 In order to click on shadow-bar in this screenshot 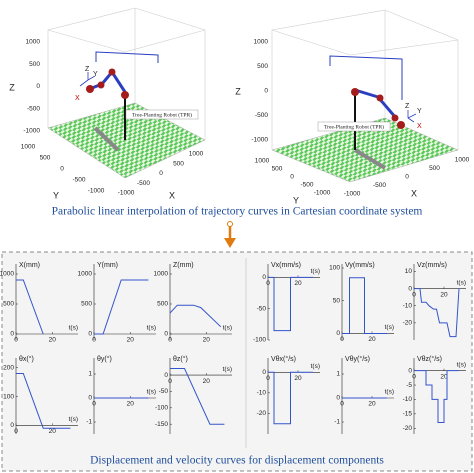, I will do `click(106, 139)`.